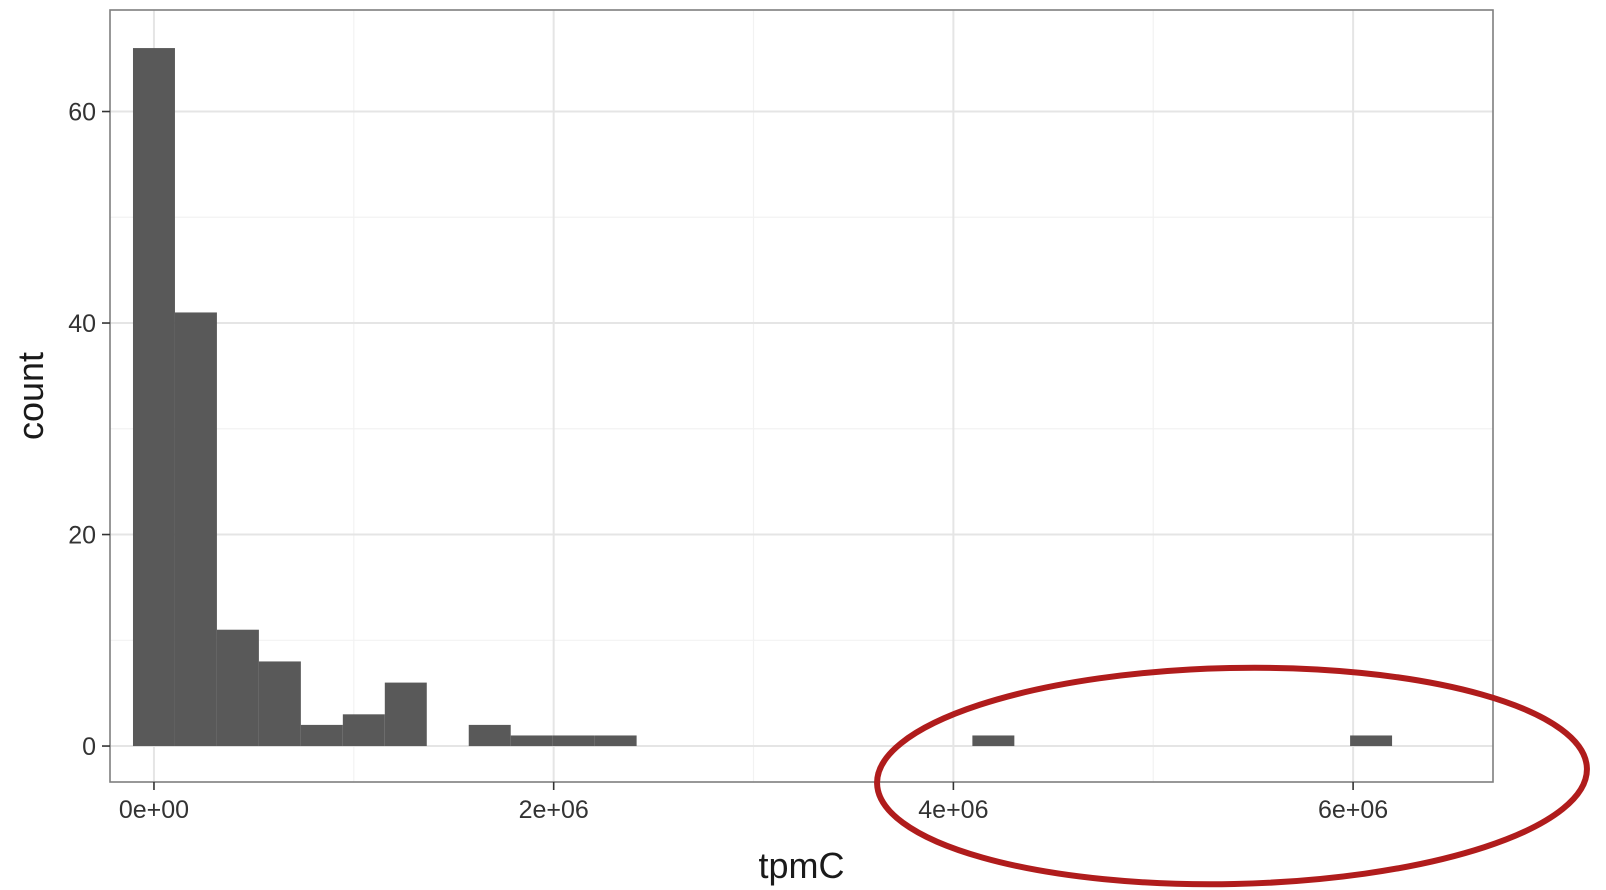 This screenshot has height=890, width=1606. I want to click on highlight-ellipse, so click(1232, 776).